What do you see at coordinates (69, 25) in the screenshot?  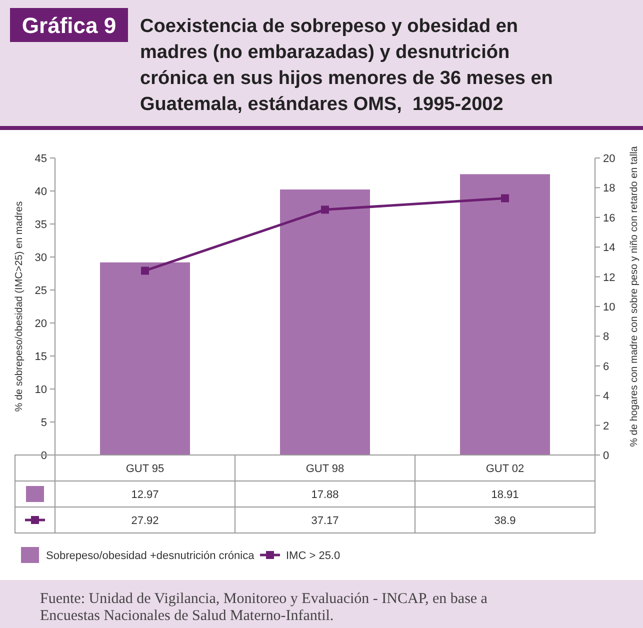 I see `text: Gráfica 9` at bounding box center [69, 25].